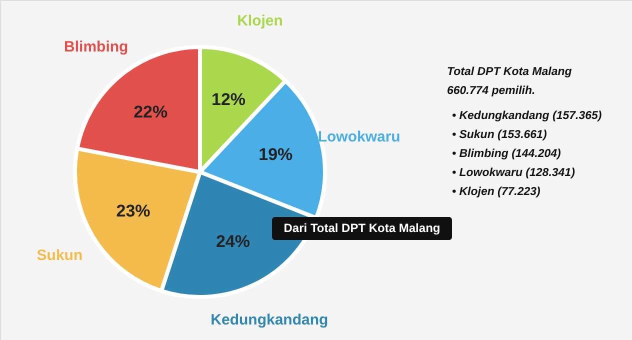 This screenshot has height=340, width=632. I want to click on text: • Kedungkandang (157.365), so click(527, 116).